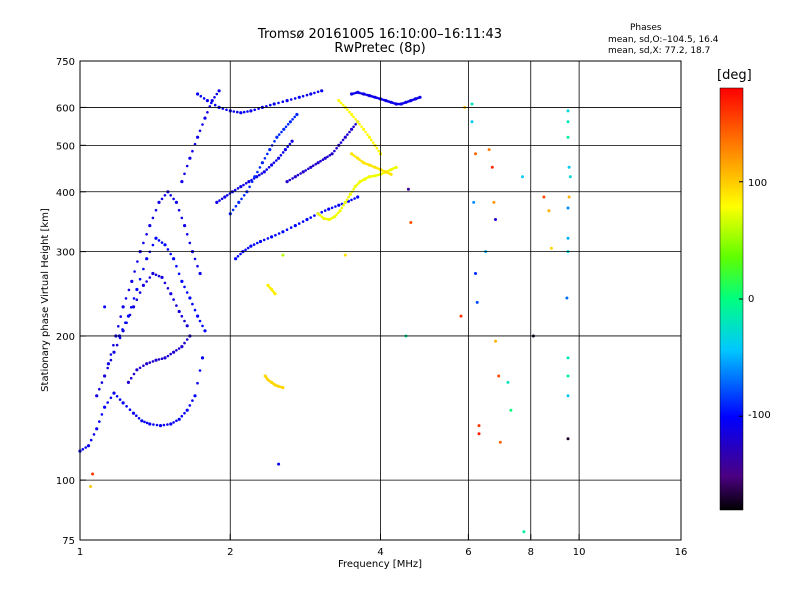 This screenshot has width=800, height=600. I want to click on colorbar-tick-minus-100: -100, so click(759, 415).